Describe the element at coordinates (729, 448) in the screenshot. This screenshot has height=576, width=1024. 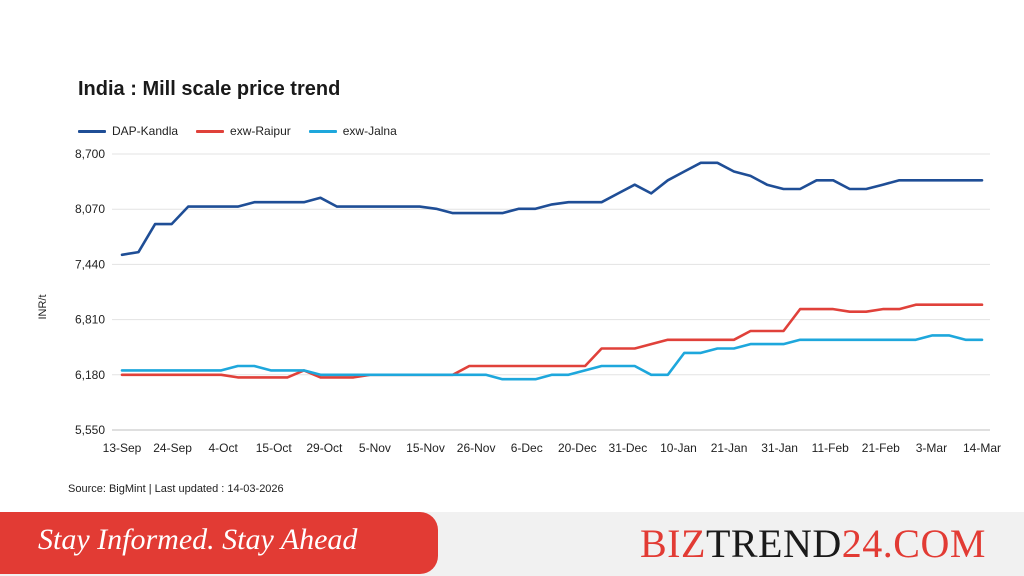
I see `x-tick-label: 21-Jan` at that location.